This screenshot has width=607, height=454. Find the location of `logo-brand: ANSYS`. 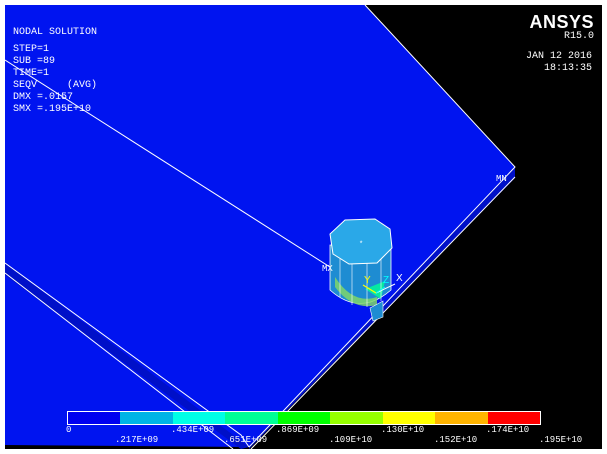

logo-brand: ANSYS is located at coordinates (561, 22).